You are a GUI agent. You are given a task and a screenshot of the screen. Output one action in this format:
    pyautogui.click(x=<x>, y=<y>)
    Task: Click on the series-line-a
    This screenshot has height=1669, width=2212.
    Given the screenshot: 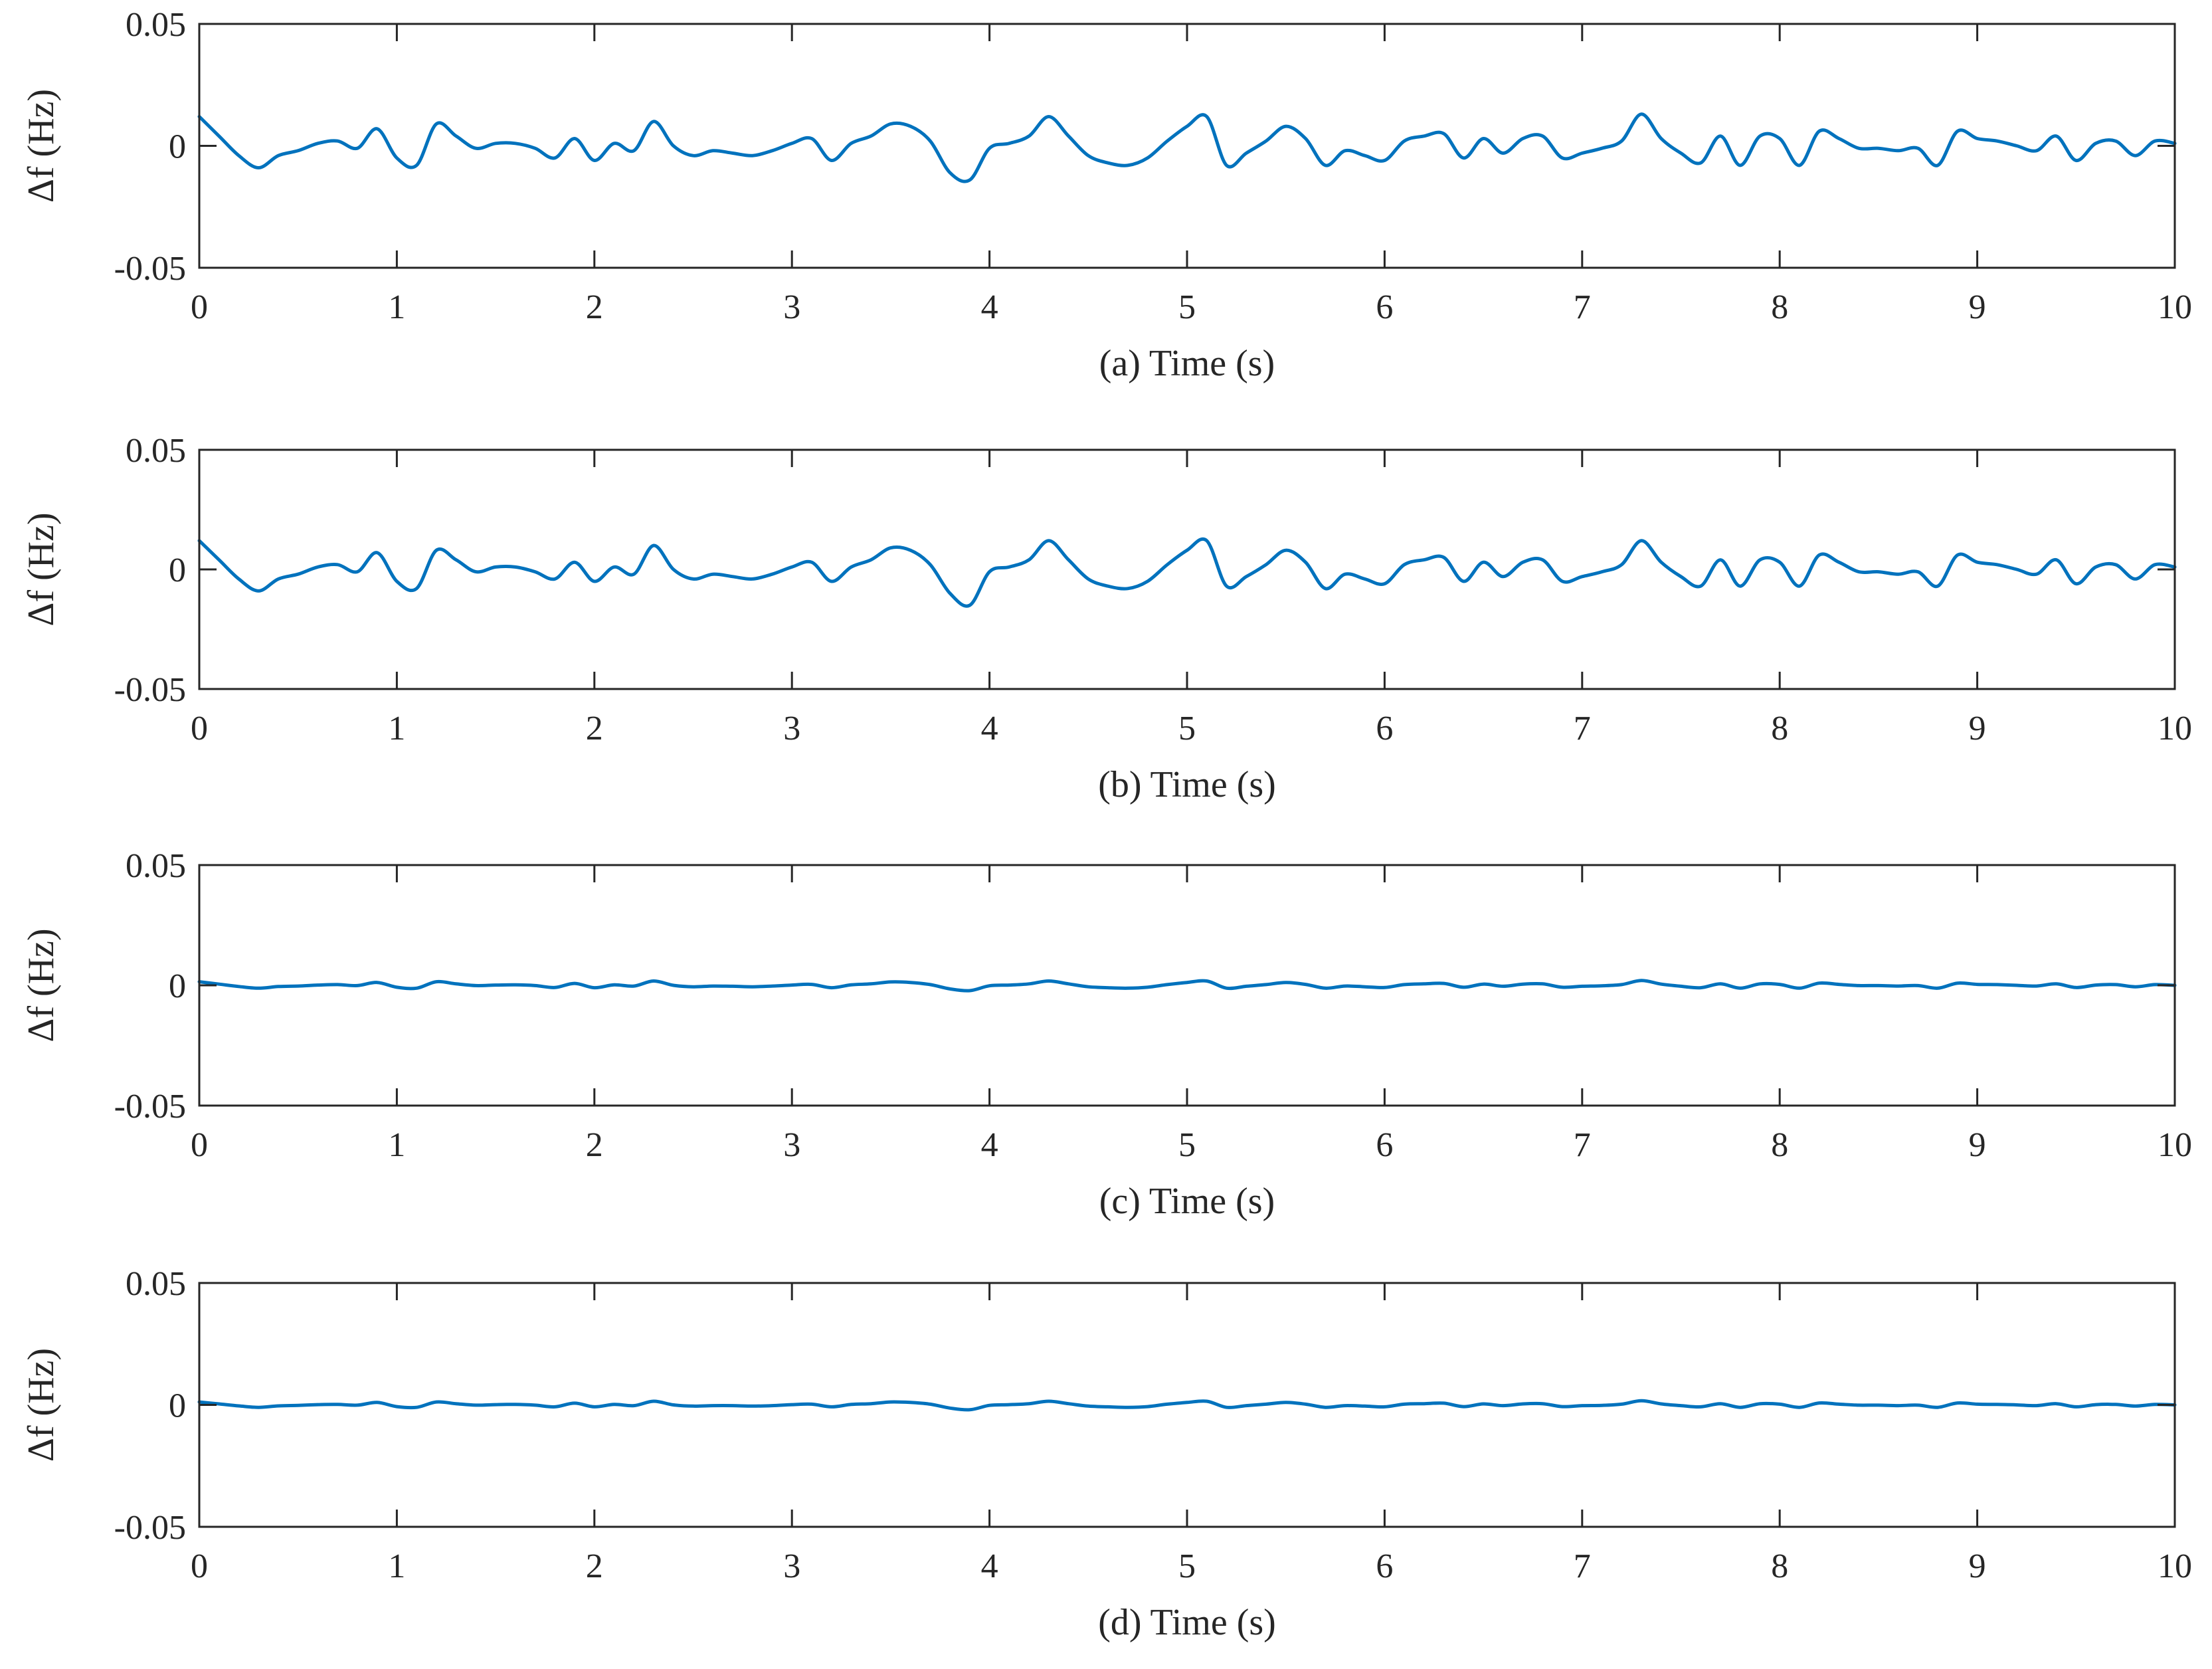 What is the action you would take?
    pyautogui.click(x=1187, y=147)
    